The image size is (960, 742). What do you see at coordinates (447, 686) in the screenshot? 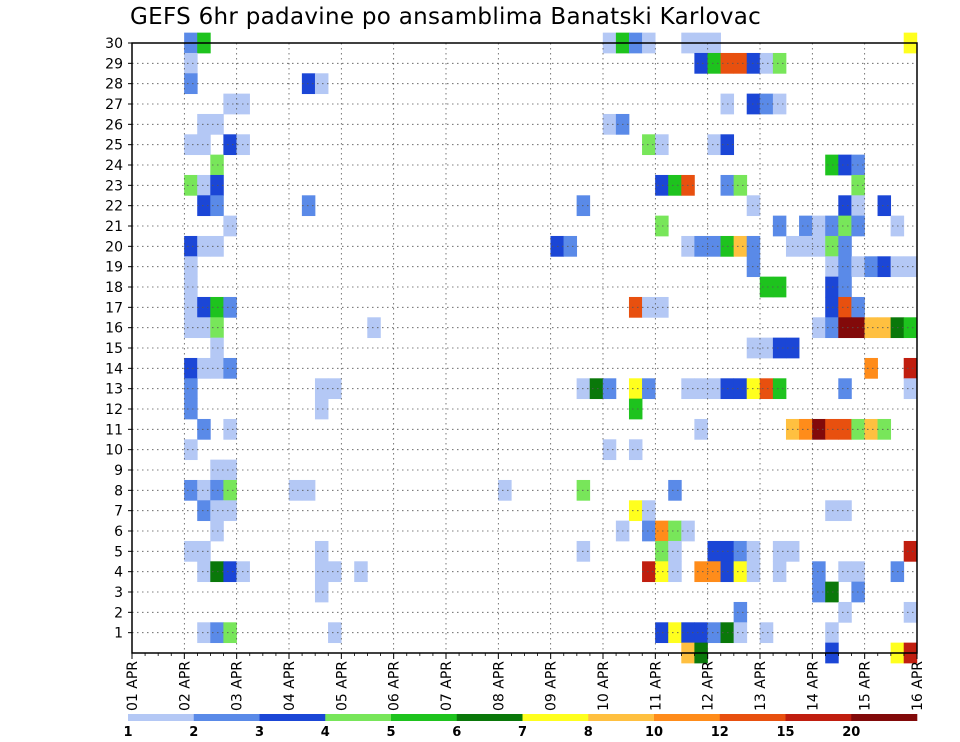
I see `x-tick-label: 07 APR` at bounding box center [447, 686].